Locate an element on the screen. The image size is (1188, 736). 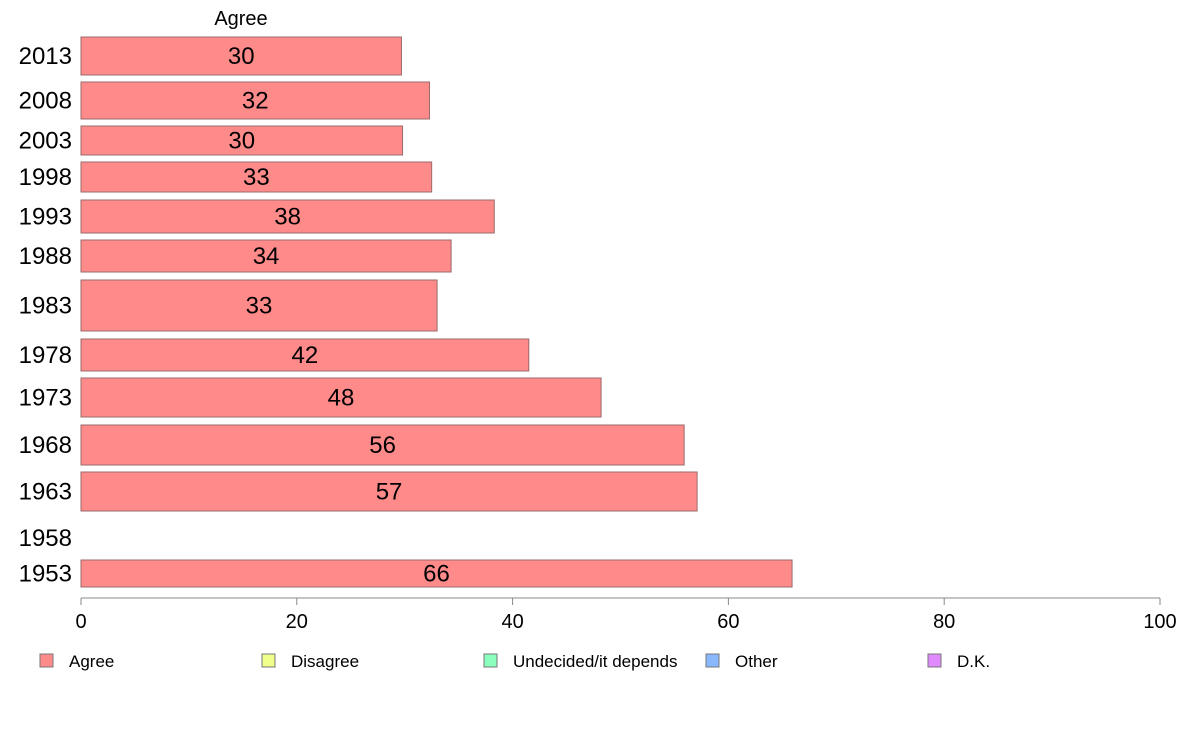
data-label: 34 is located at coordinates (266, 256).